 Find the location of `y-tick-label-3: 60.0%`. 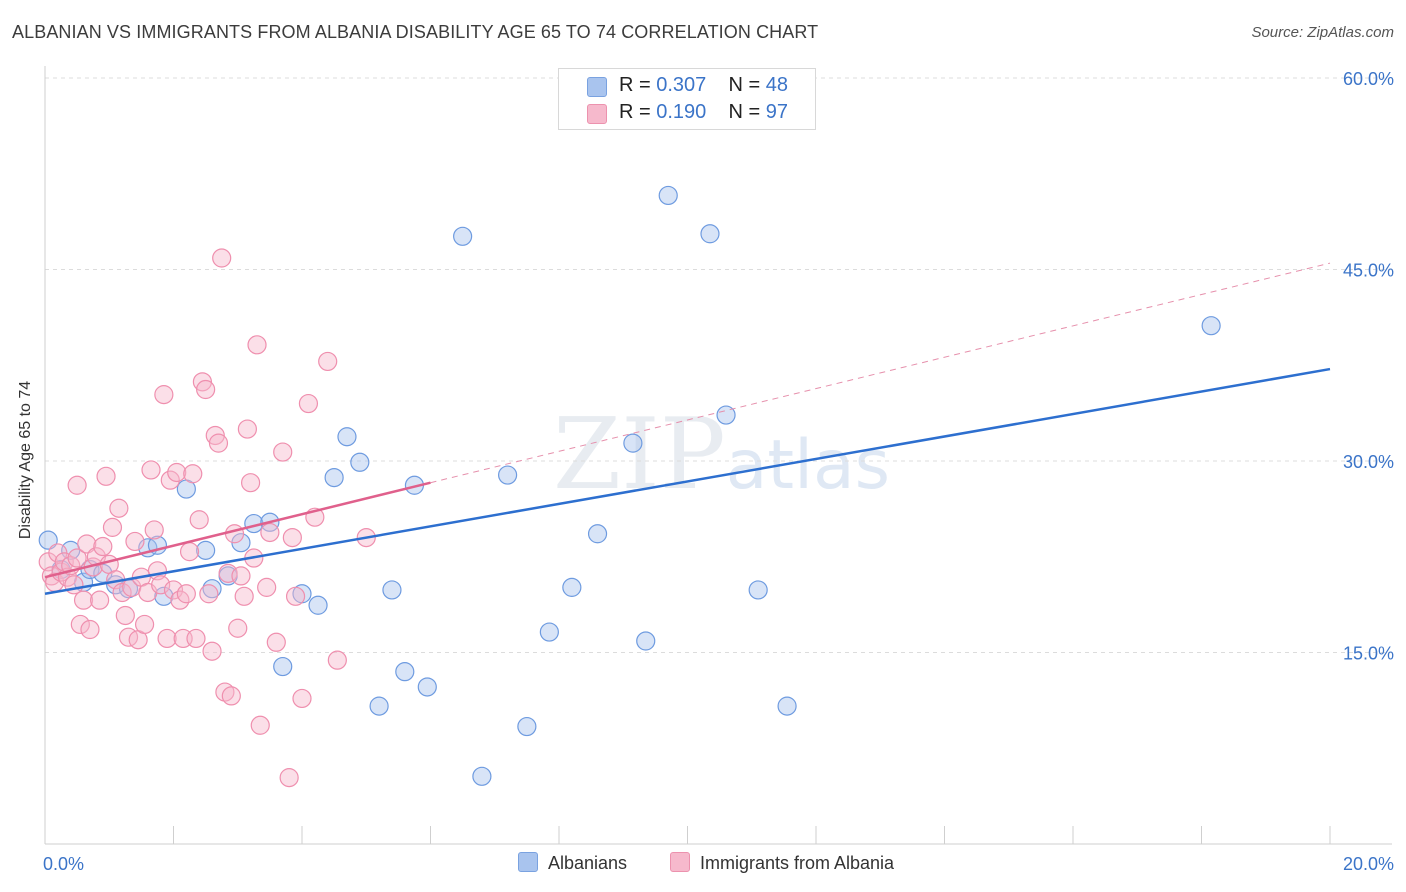

y-tick-label-3: 60.0% is located at coordinates (1368, 79).